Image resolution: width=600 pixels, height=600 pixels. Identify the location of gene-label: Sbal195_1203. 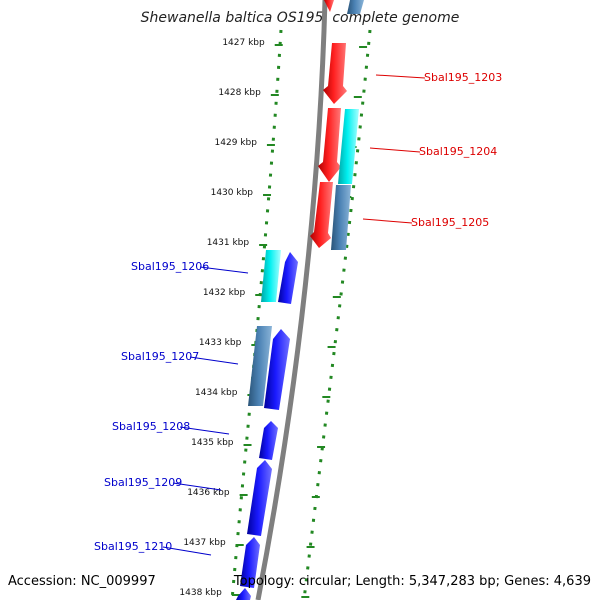
(463, 77).